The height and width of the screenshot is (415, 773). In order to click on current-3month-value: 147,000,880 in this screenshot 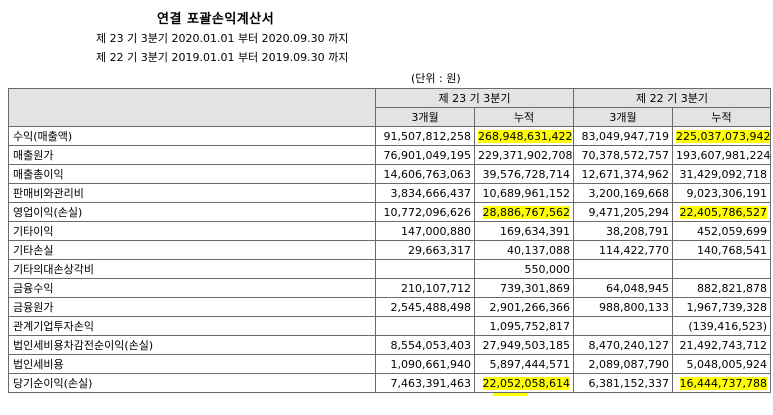, I will do `click(425, 231)`.